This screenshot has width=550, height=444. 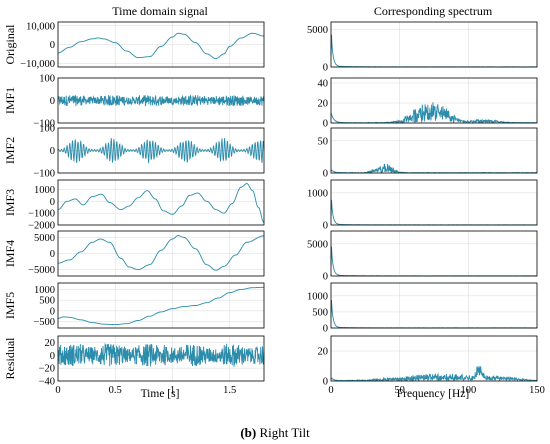 I want to click on y-tick-label: −500, so click(x=44, y=322).